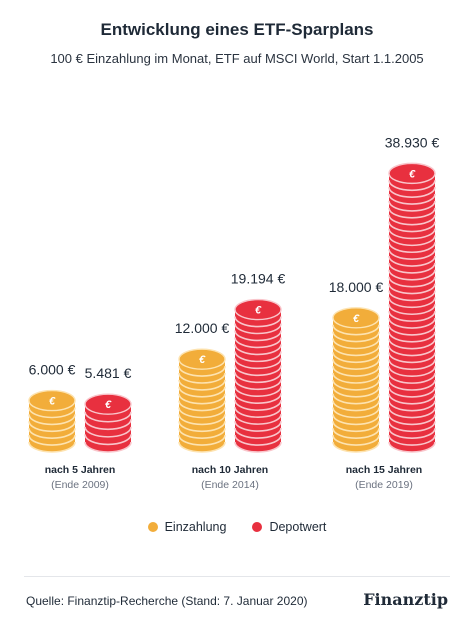 This screenshot has height=634, width=474. I want to click on value-label-depotwert: 5.481 €, so click(108, 373).